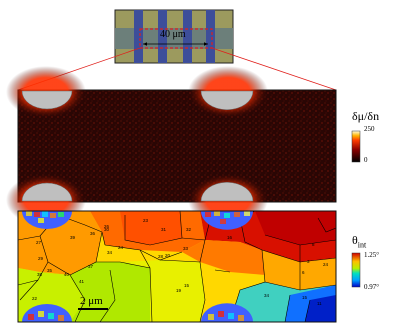 The image size is (408, 323). What do you see at coordinates (319, 303) in the screenshot?
I see `grain-label: 11` at bounding box center [319, 303].